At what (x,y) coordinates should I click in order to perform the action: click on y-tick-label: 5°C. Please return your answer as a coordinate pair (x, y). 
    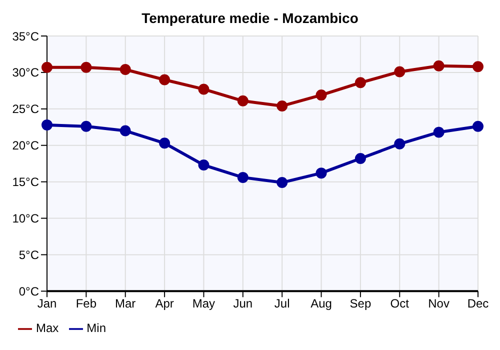
    Looking at the image, I should click on (29, 255).